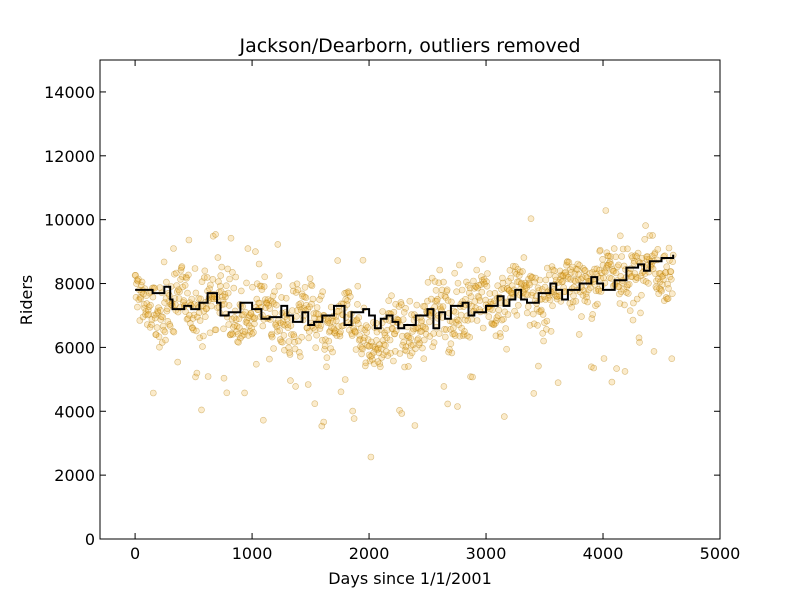 The width and height of the screenshot is (800, 600). I want to click on y-tick-label: 0, so click(90, 539).